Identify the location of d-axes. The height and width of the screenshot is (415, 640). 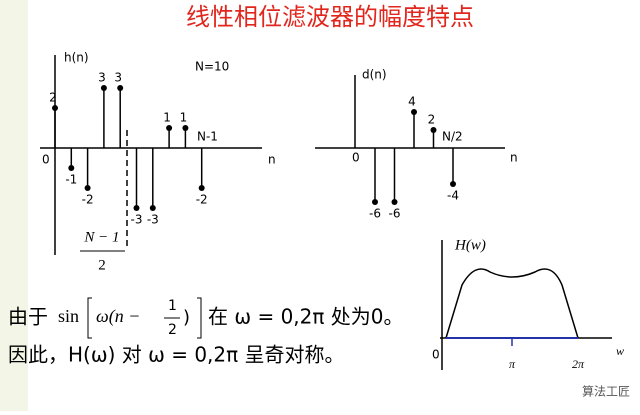
(410, 112).